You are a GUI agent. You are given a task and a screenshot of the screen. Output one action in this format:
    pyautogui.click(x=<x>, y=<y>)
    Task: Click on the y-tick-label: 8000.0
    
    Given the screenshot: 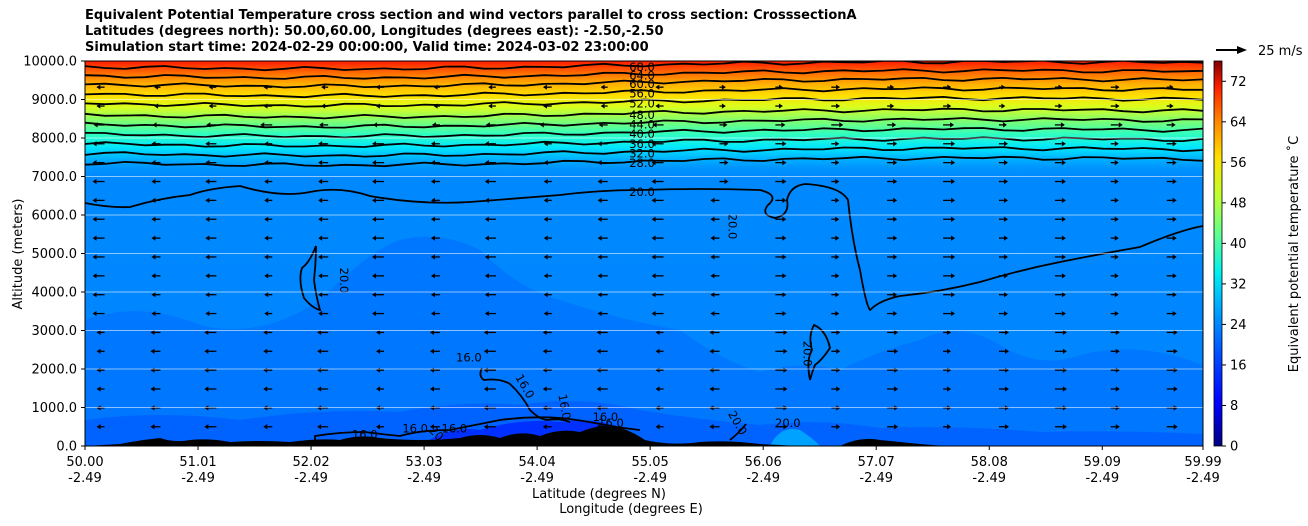 What is the action you would take?
    pyautogui.click(x=55, y=139)
    